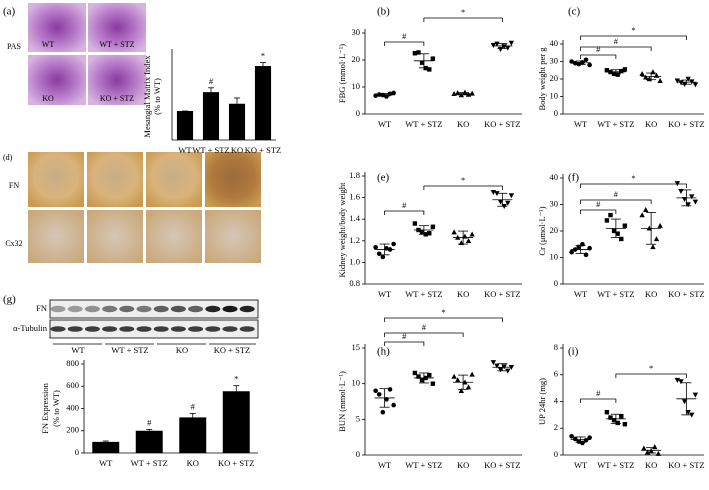  Describe the element at coordinates (157, 96) in the screenshot. I see `y-axis-label: (% to WT)` at that location.